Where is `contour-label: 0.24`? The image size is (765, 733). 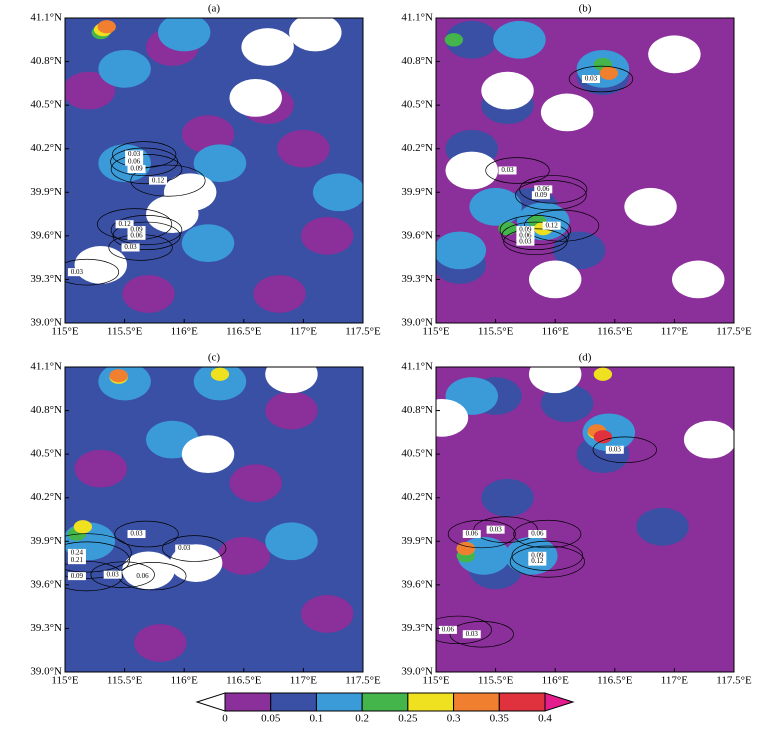
contour-label: 0.24 is located at coordinates (77, 553).